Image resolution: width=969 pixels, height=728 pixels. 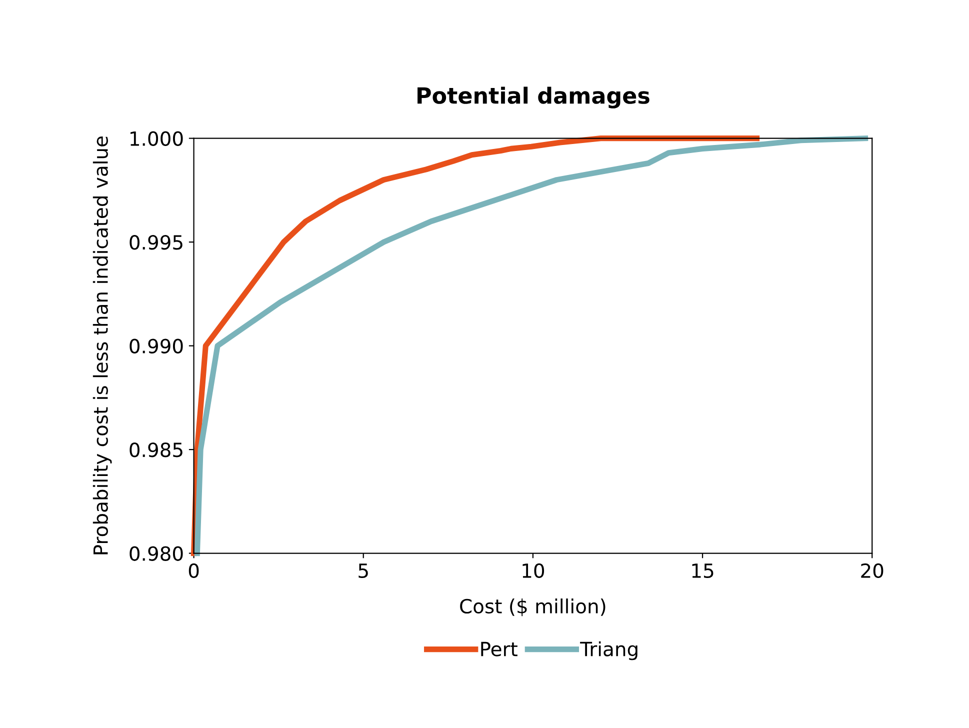 What do you see at coordinates (193, 570) in the screenshot?
I see `x-tick-label: 0` at bounding box center [193, 570].